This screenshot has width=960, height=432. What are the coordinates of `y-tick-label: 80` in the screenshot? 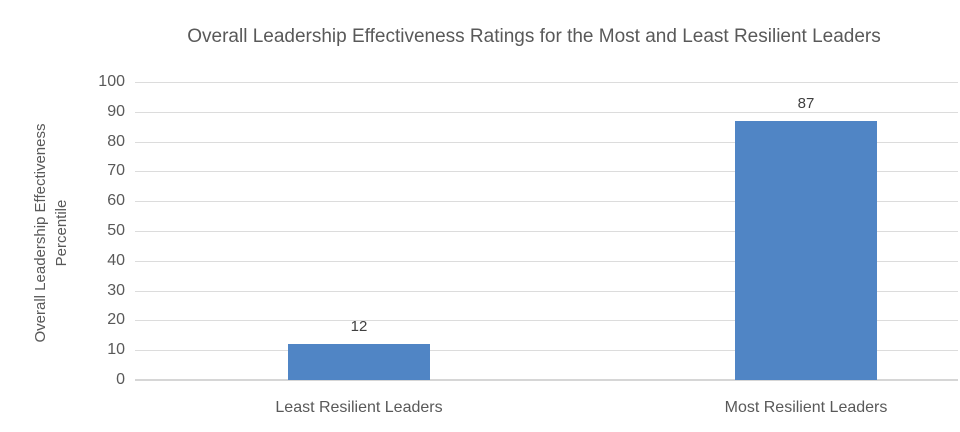 It's located at (116, 141).